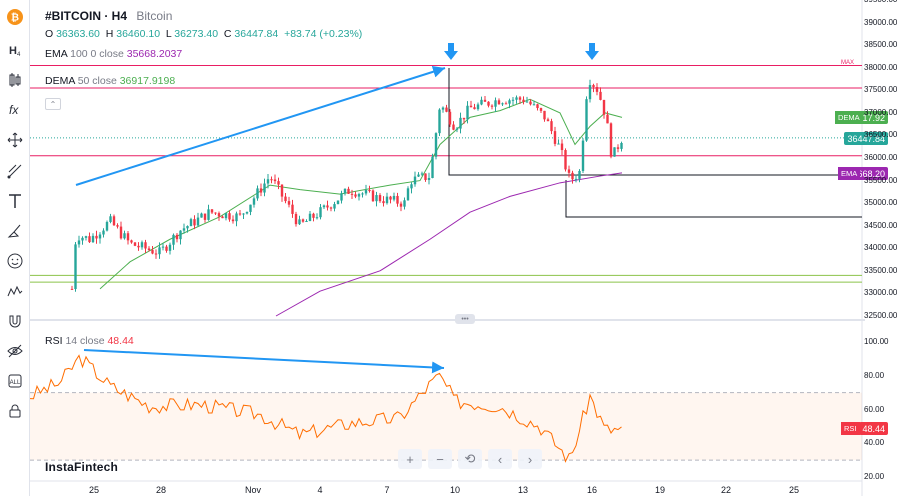 The width and height of the screenshot is (900, 496). What do you see at coordinates (866, 138) in the screenshot?
I see `last-price-badge: 36447.84` at bounding box center [866, 138].